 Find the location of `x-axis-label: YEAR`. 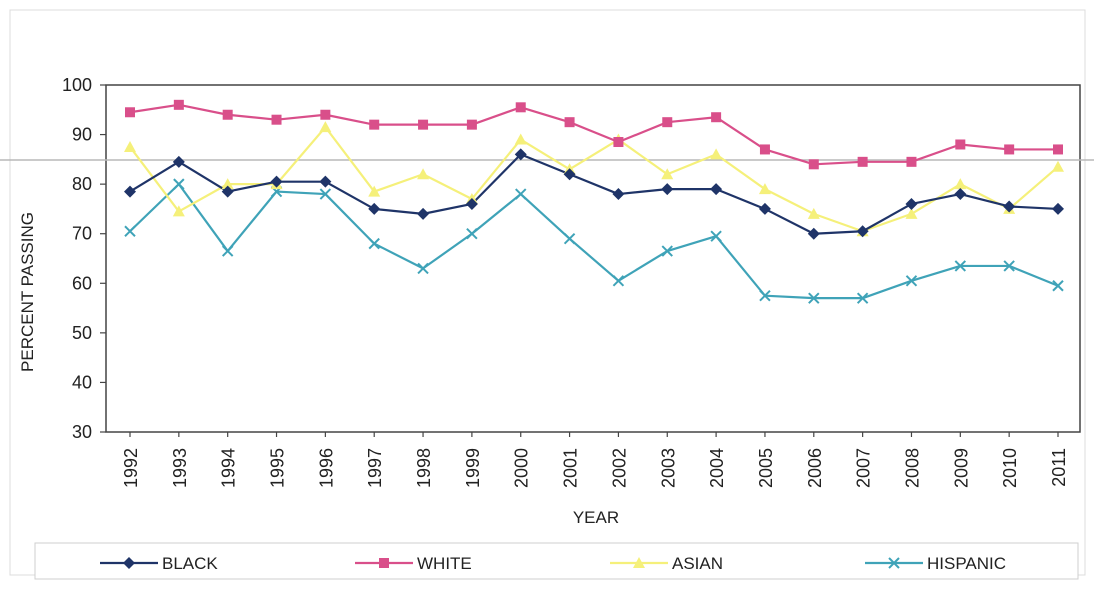

x-axis-label: YEAR is located at coordinates (596, 517).